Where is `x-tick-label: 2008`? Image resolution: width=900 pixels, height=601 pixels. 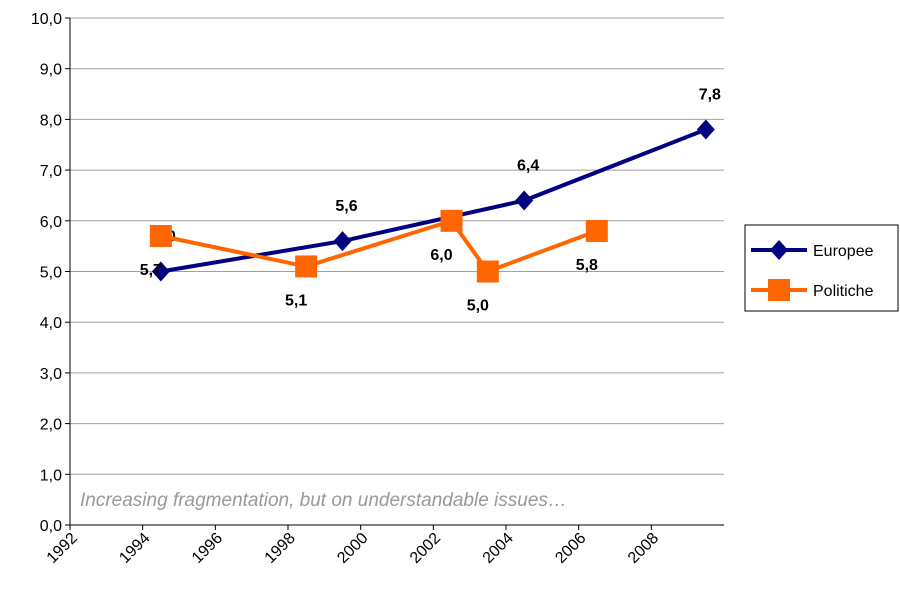
x-tick-label: 2008 is located at coordinates (643, 548).